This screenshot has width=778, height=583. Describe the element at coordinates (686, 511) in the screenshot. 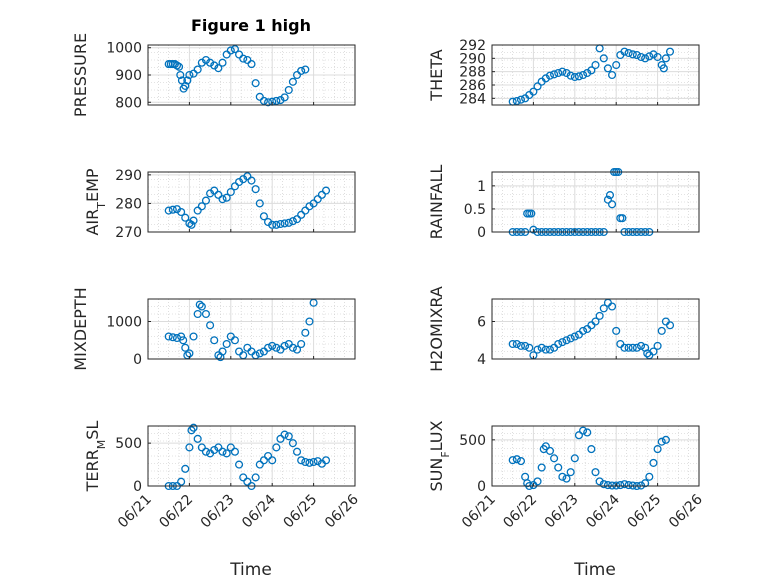

I see `x-tick-label: 06/26` at that location.